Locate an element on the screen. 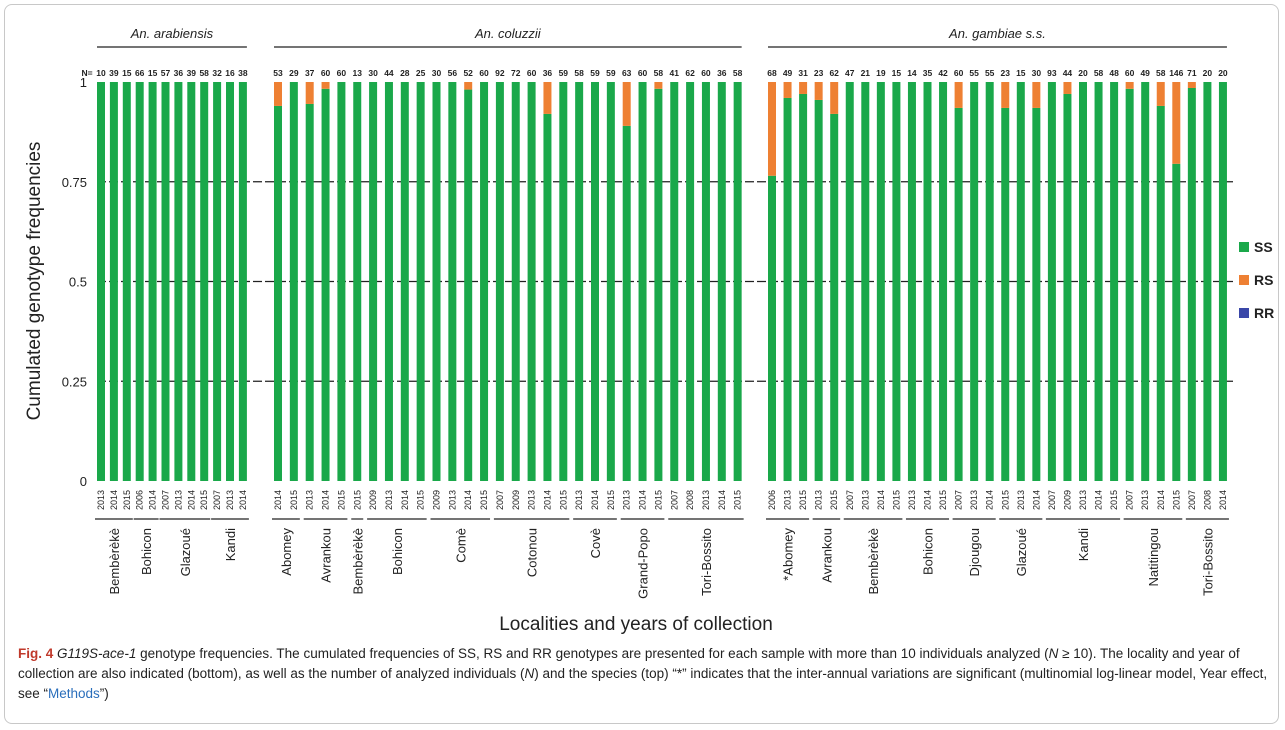 Image resolution: width=1285 pixels, height=730 pixels. n-label: 63 is located at coordinates (627, 73).